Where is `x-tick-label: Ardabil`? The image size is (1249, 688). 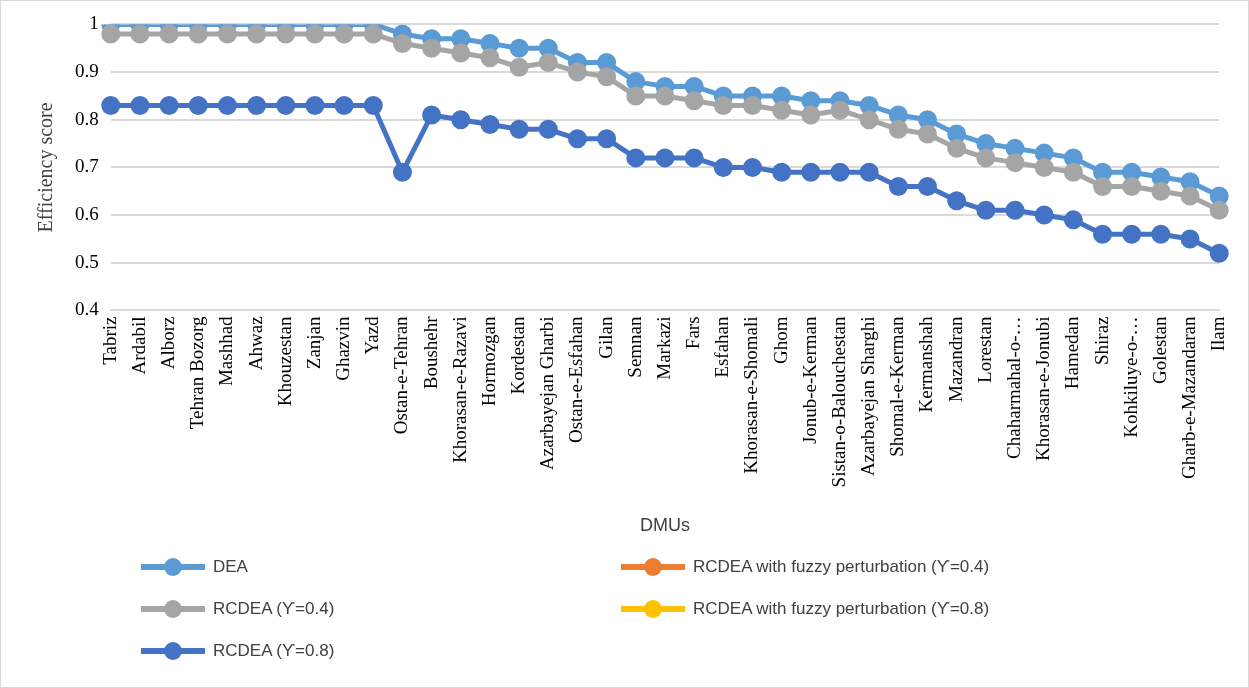 x-tick-label: Ardabil is located at coordinates (138, 345).